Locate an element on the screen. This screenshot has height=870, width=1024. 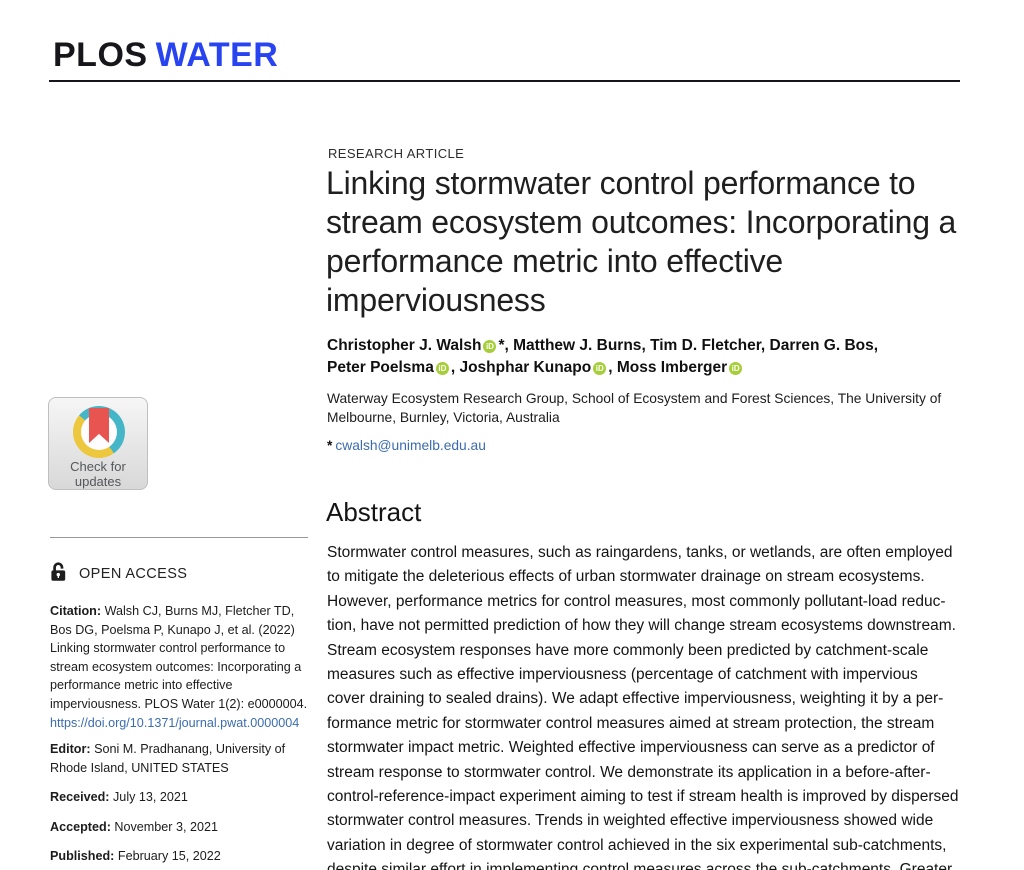
published-label: Published: is located at coordinates (82, 856).